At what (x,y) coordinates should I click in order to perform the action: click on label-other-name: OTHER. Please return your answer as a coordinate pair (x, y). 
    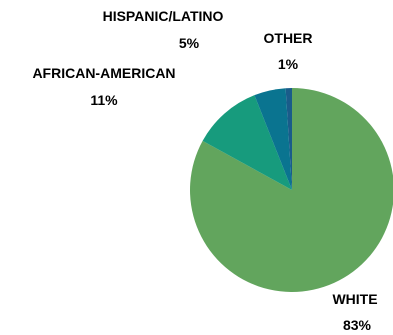
    Looking at the image, I should click on (288, 38).